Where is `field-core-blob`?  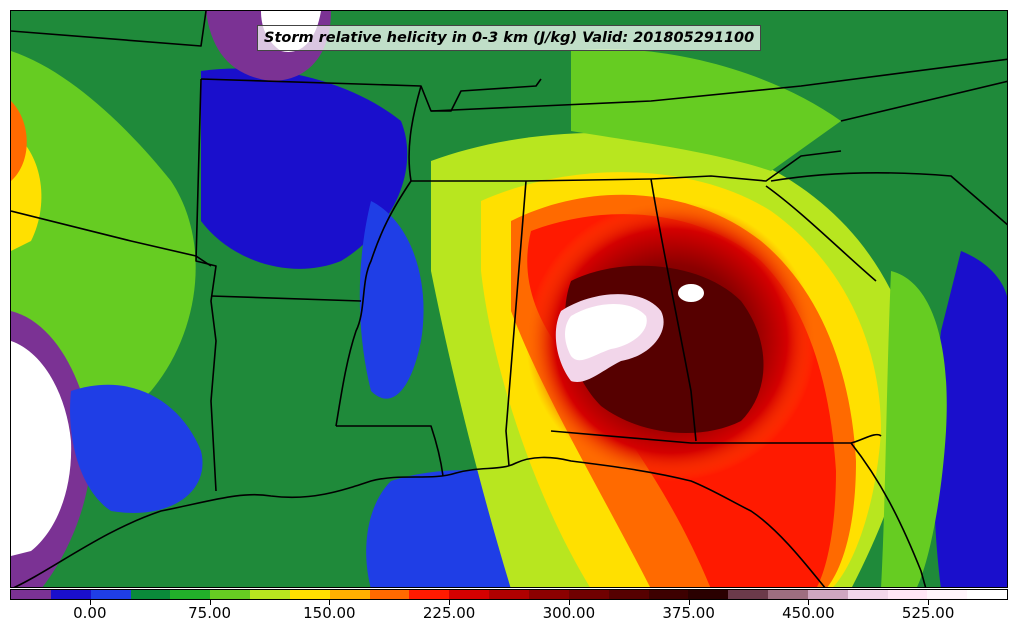 field-core-blob is located at coordinates (691, 293).